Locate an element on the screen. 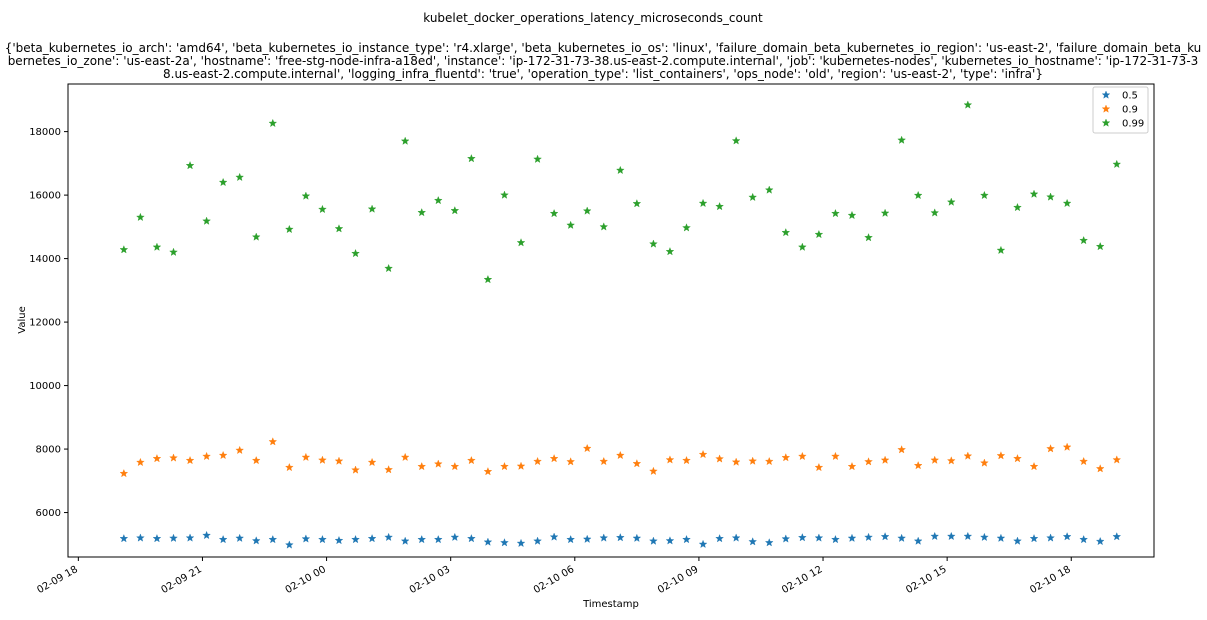 The width and height of the screenshot is (1207, 620). legend-label: 0.9 is located at coordinates (1130, 110).